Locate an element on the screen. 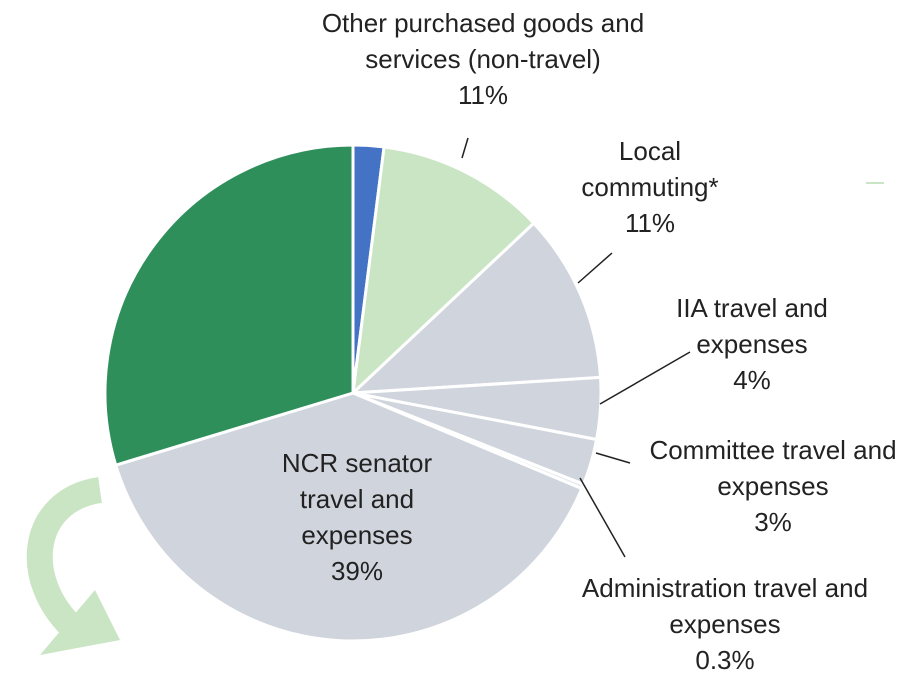  category-label: NCR senator travel and expenses is located at coordinates (357, 499).